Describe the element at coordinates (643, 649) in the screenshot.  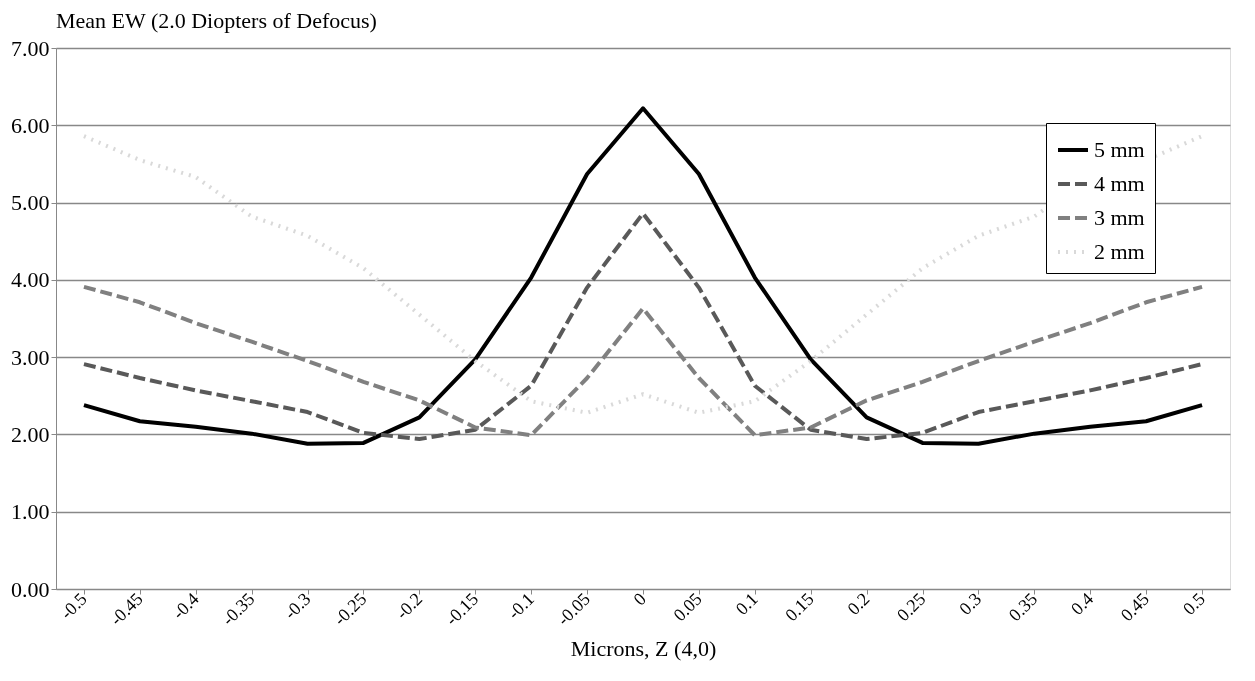
I see `x-axis-title: Microns, Z (4,0)` at that location.